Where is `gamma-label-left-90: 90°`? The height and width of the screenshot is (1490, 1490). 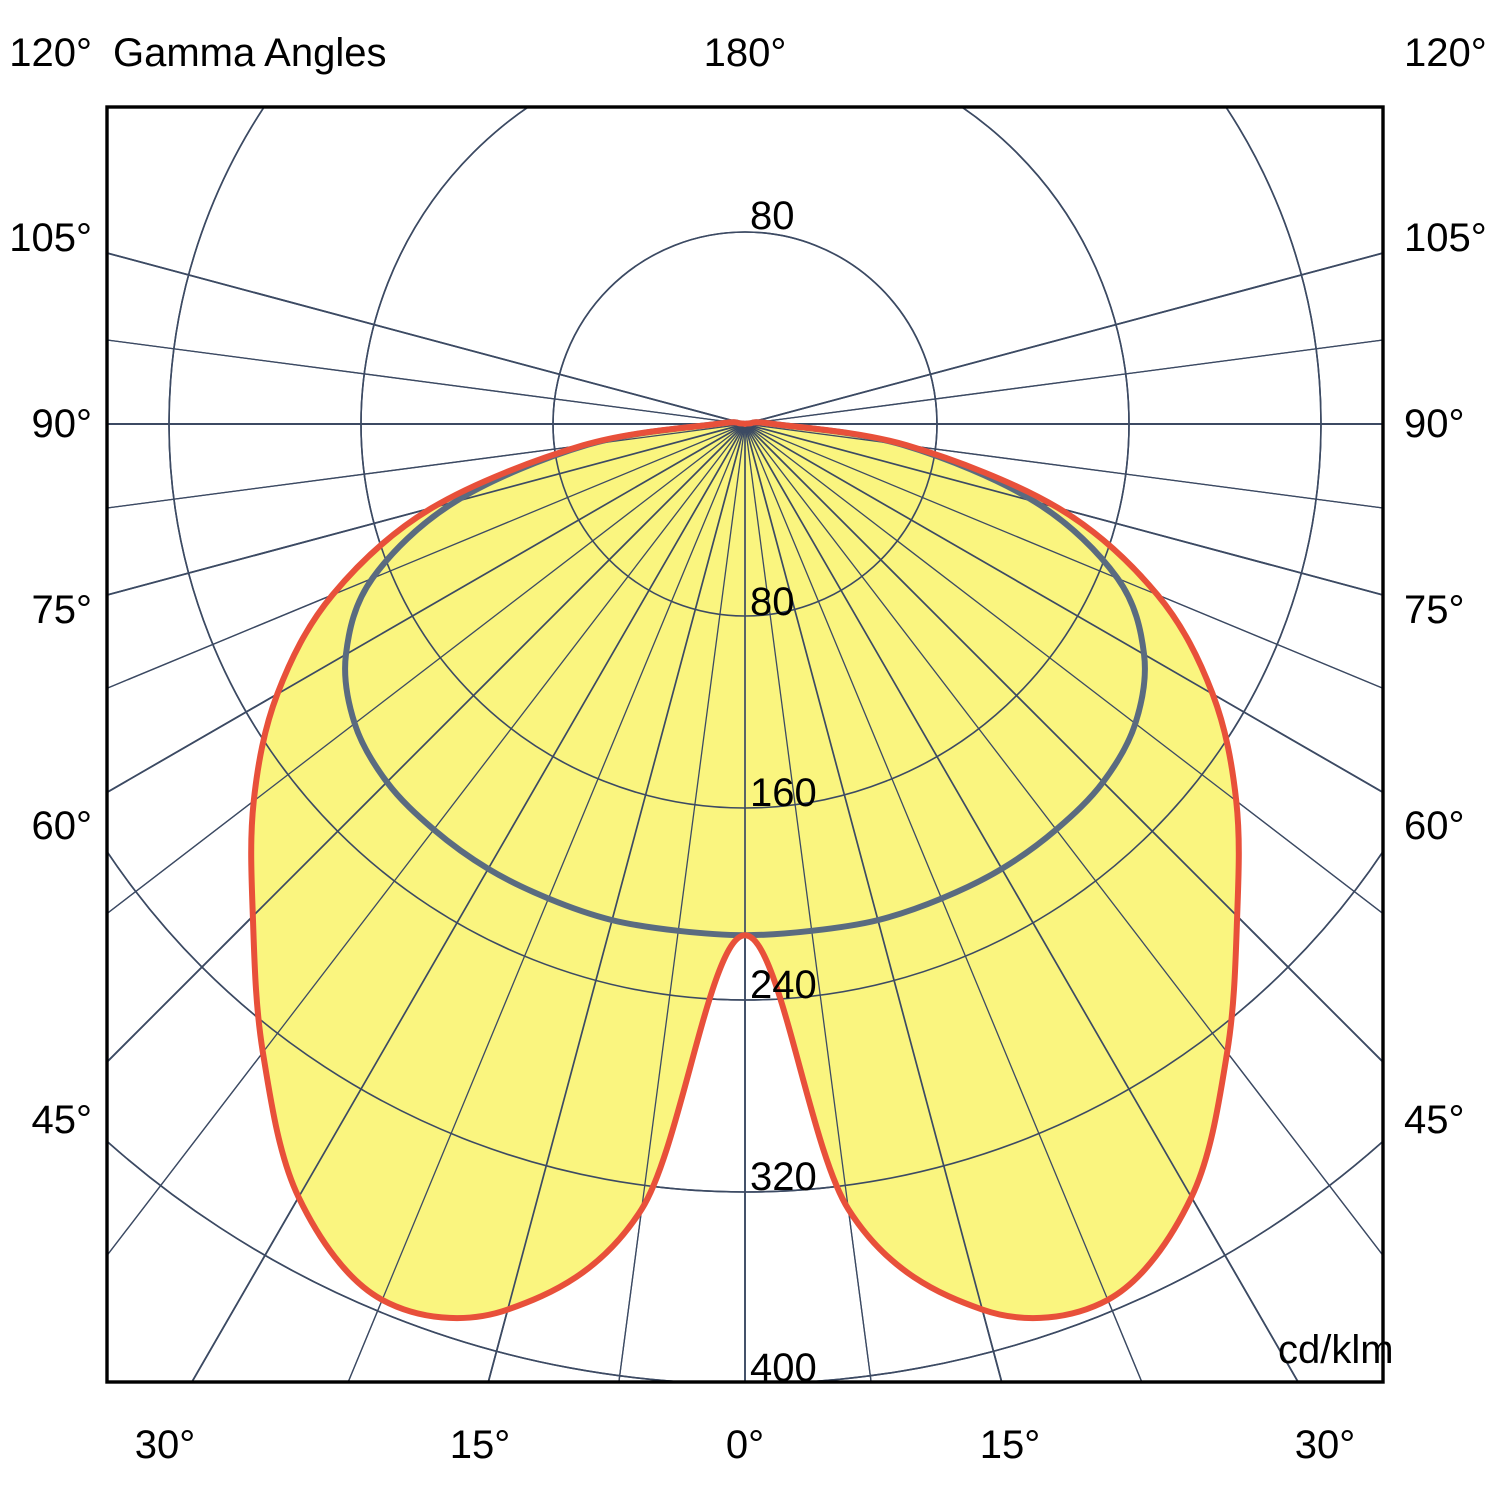 gamma-label-left-90: 90° is located at coordinates (62, 424).